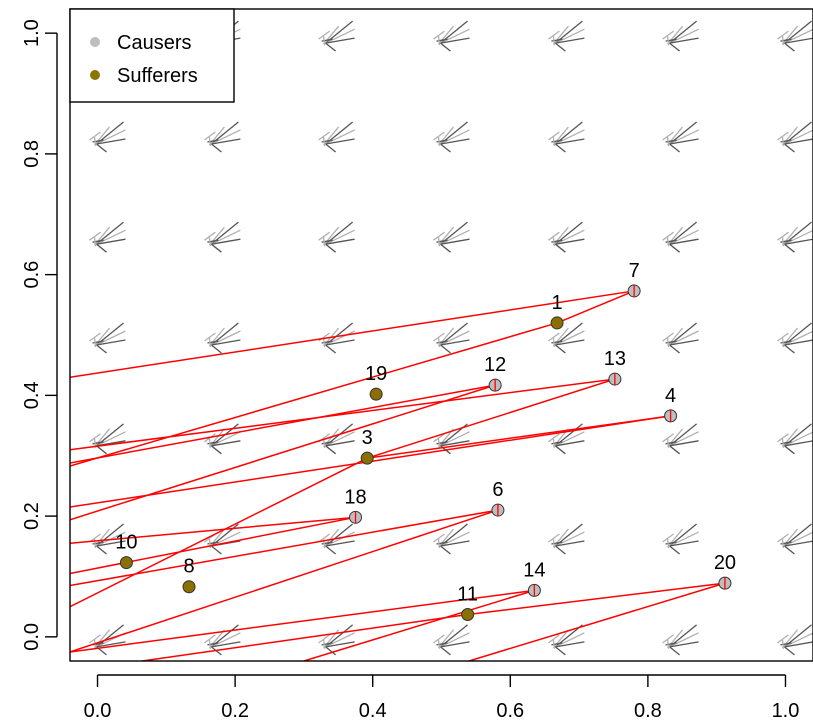  What do you see at coordinates (157, 76) in the screenshot?
I see `legend-sufferers-label: Sufferers` at bounding box center [157, 76].